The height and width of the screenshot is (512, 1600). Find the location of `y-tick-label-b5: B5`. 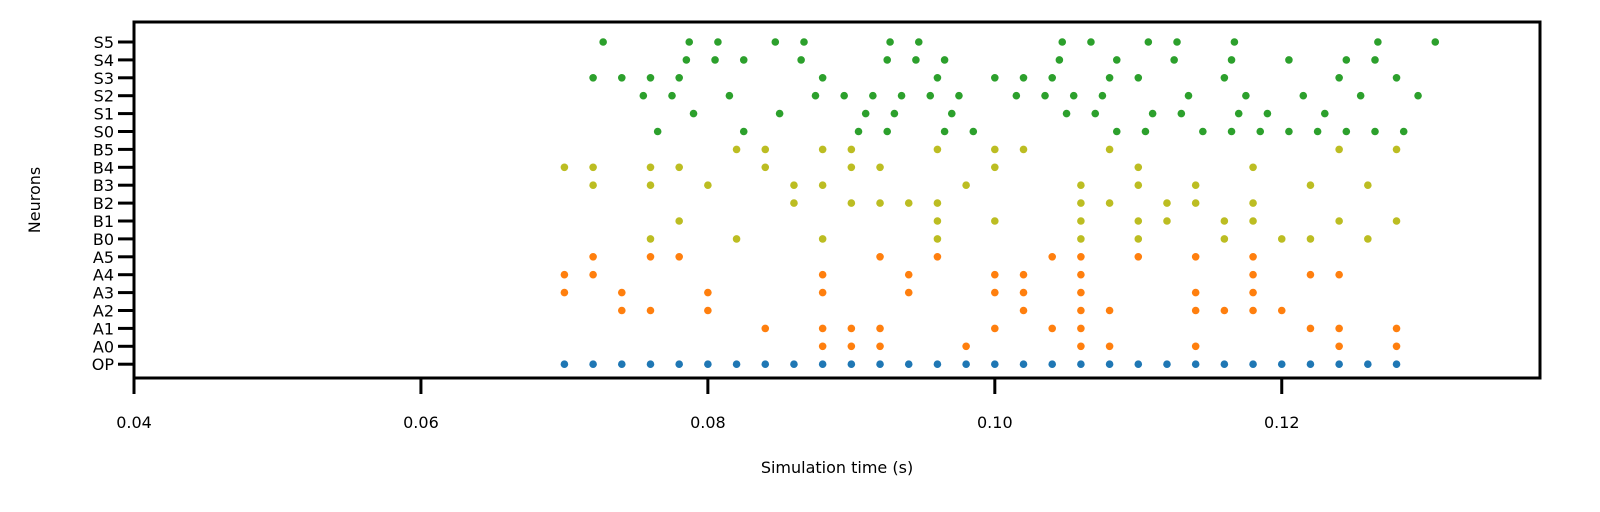

y-tick-label-b5: B5 is located at coordinates (103, 149).